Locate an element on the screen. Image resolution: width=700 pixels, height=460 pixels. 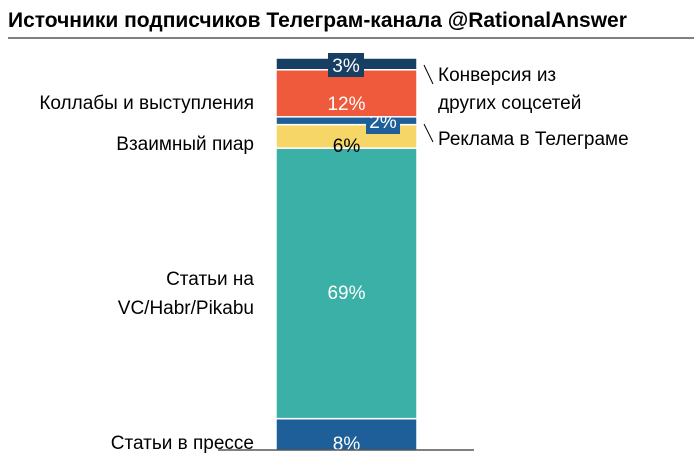
category-label: Коллабы и выступления is located at coordinates (146, 103).